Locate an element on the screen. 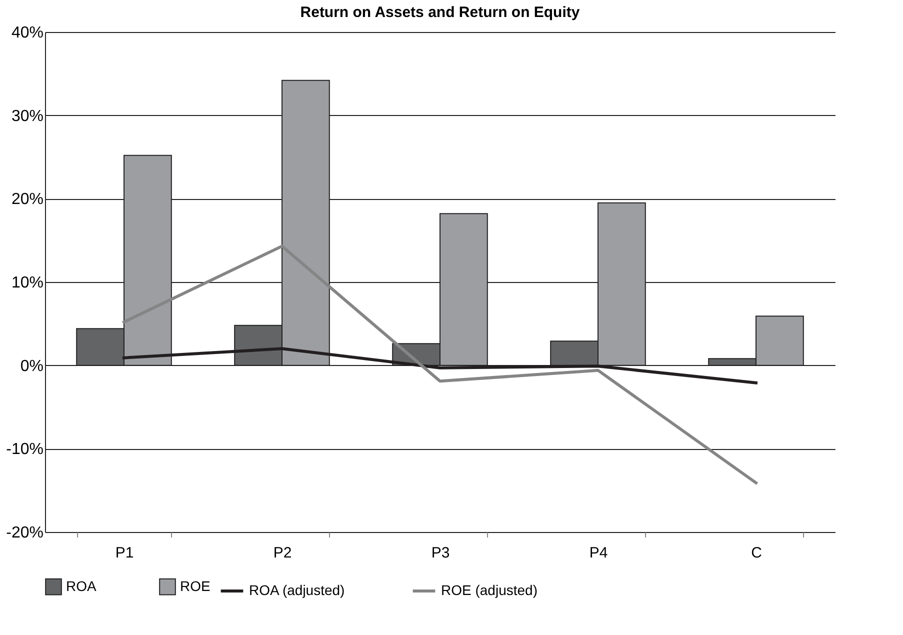  legend-label: ROE is located at coordinates (195, 586).